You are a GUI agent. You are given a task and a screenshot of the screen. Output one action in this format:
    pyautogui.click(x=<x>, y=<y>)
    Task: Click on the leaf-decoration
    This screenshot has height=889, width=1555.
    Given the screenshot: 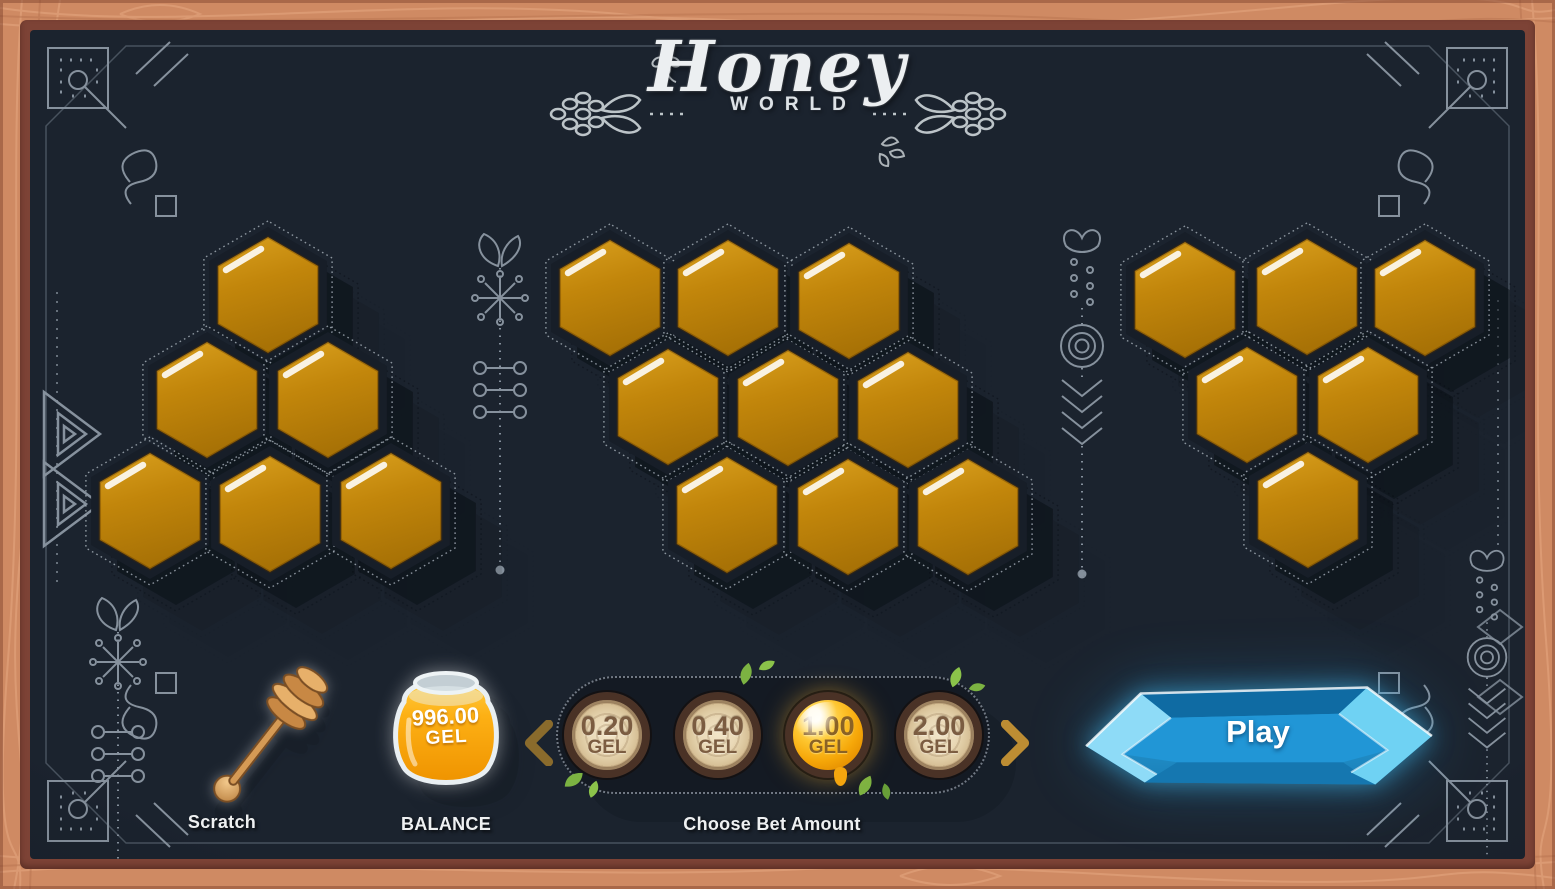 What is the action you would take?
    pyautogui.click(x=863, y=782)
    